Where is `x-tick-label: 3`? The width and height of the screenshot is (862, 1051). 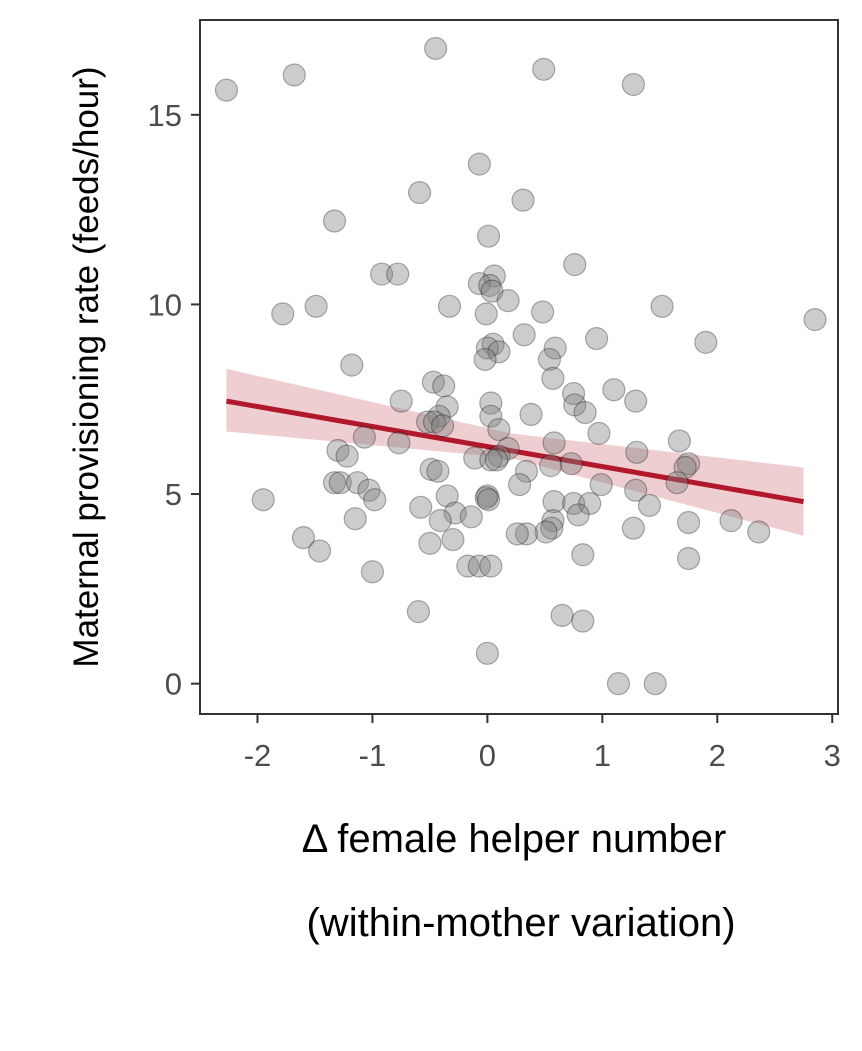
x-tick-label: 3 is located at coordinates (832, 755).